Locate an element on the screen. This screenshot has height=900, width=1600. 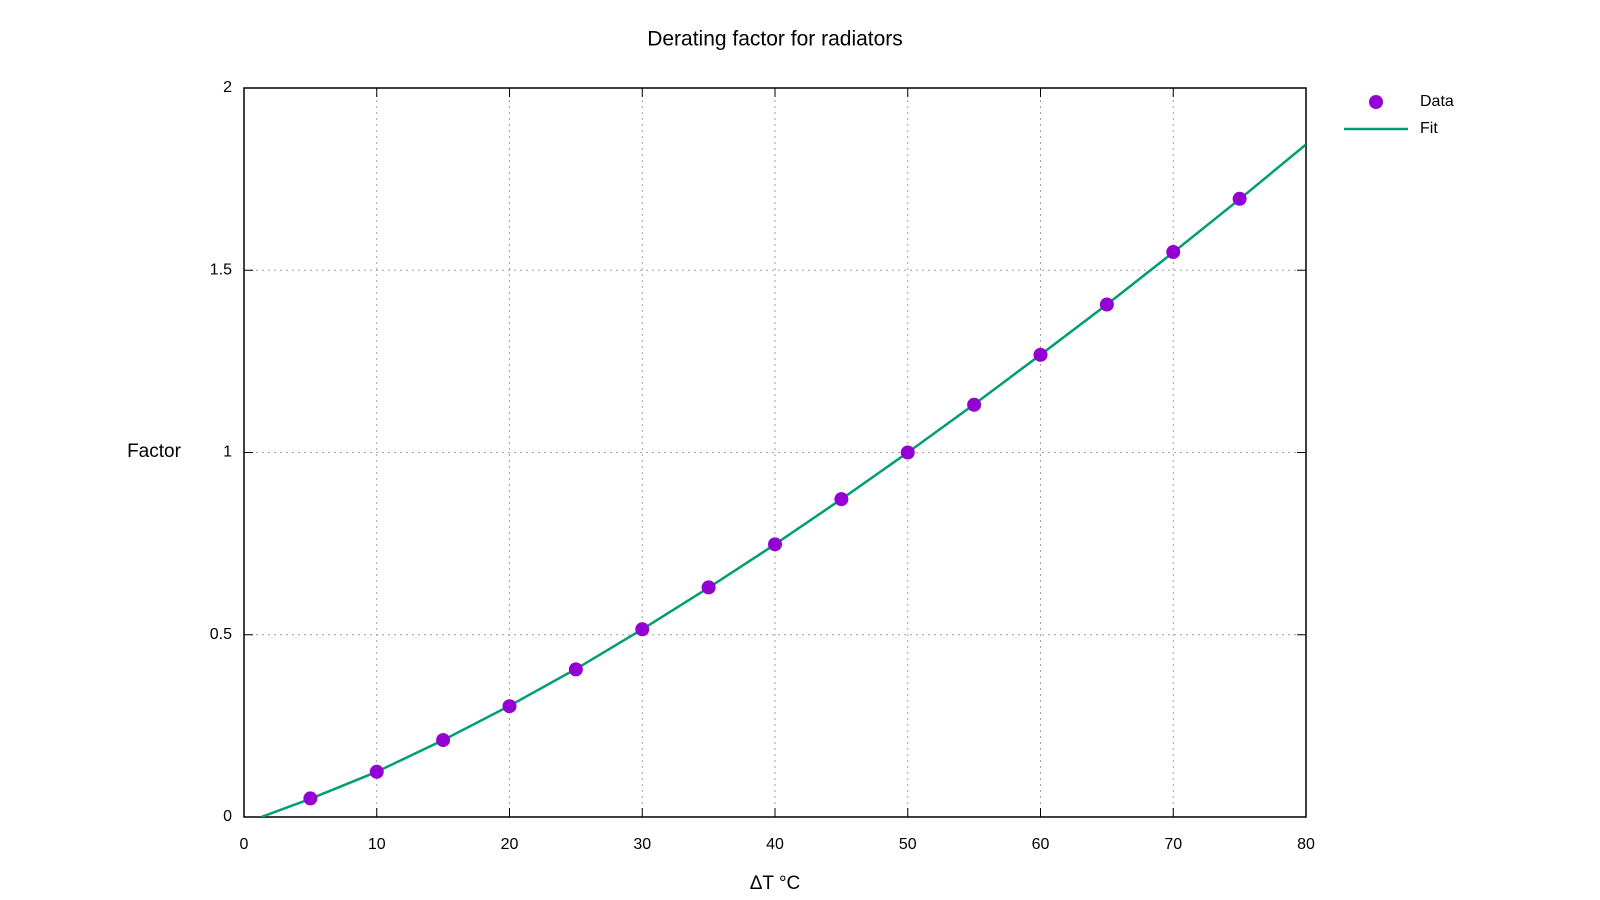
x-axis-label: ΔT °C is located at coordinates (775, 883).